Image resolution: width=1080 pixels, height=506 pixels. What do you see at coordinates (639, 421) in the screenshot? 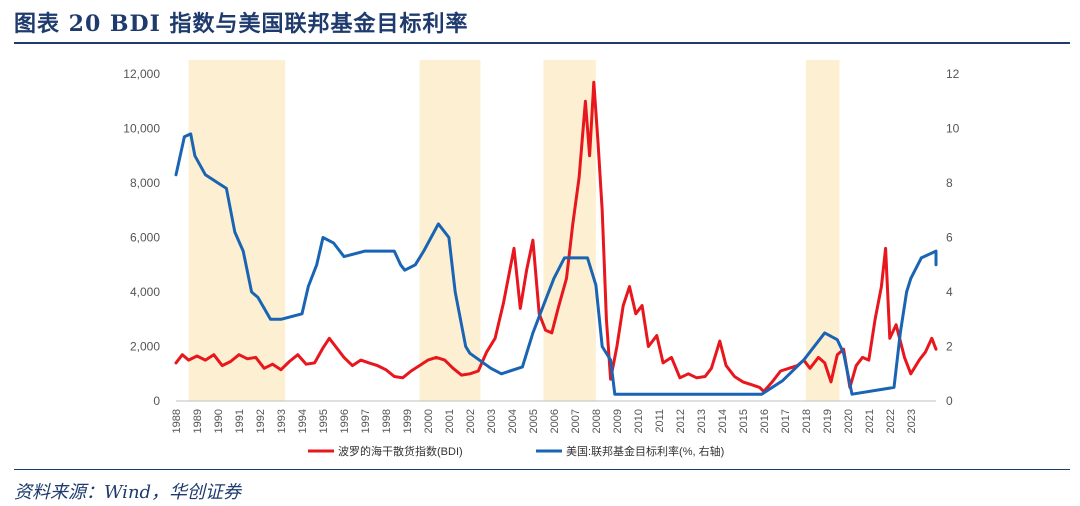
I see `x-tick-label: 2010` at bounding box center [639, 421].